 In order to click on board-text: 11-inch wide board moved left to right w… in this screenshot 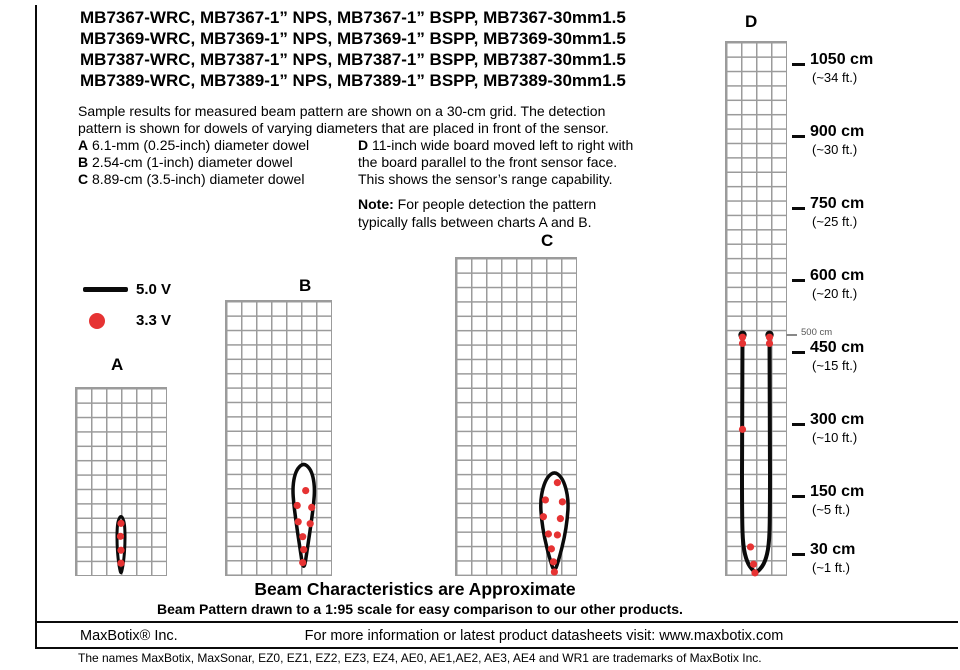, I will do `click(503, 145)`.